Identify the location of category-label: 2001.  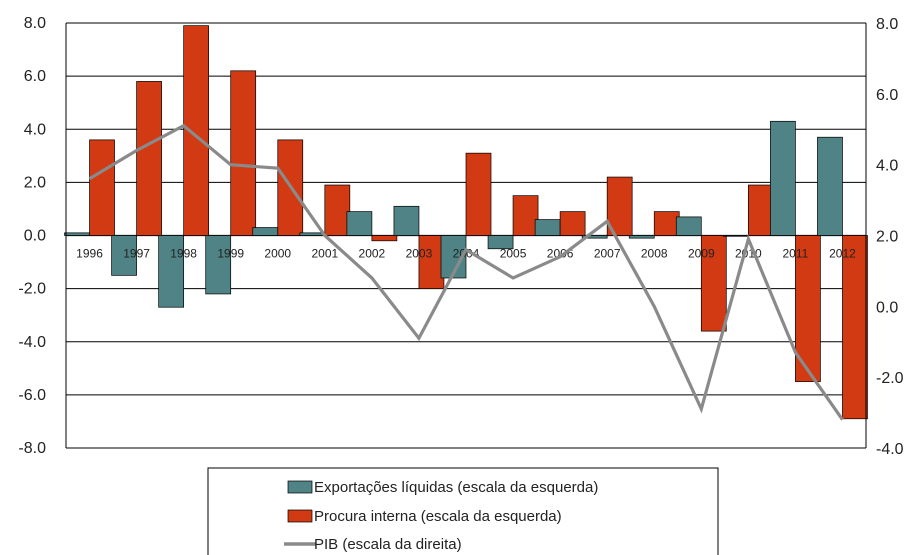
(324, 254).